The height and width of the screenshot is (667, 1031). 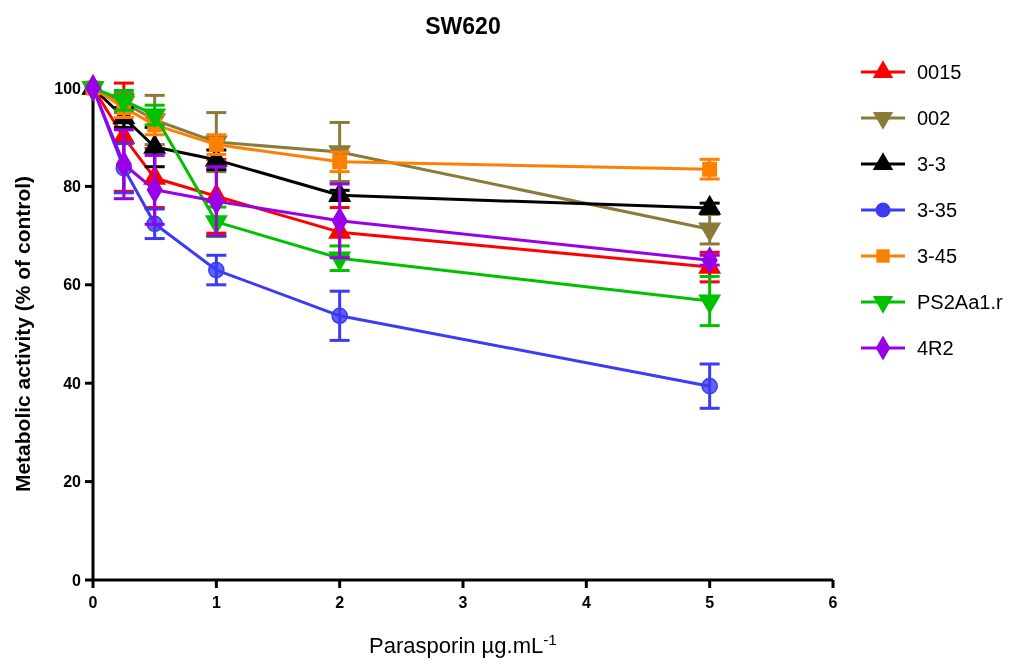 I want to click on y-tick-label: 20, so click(x=72, y=482).